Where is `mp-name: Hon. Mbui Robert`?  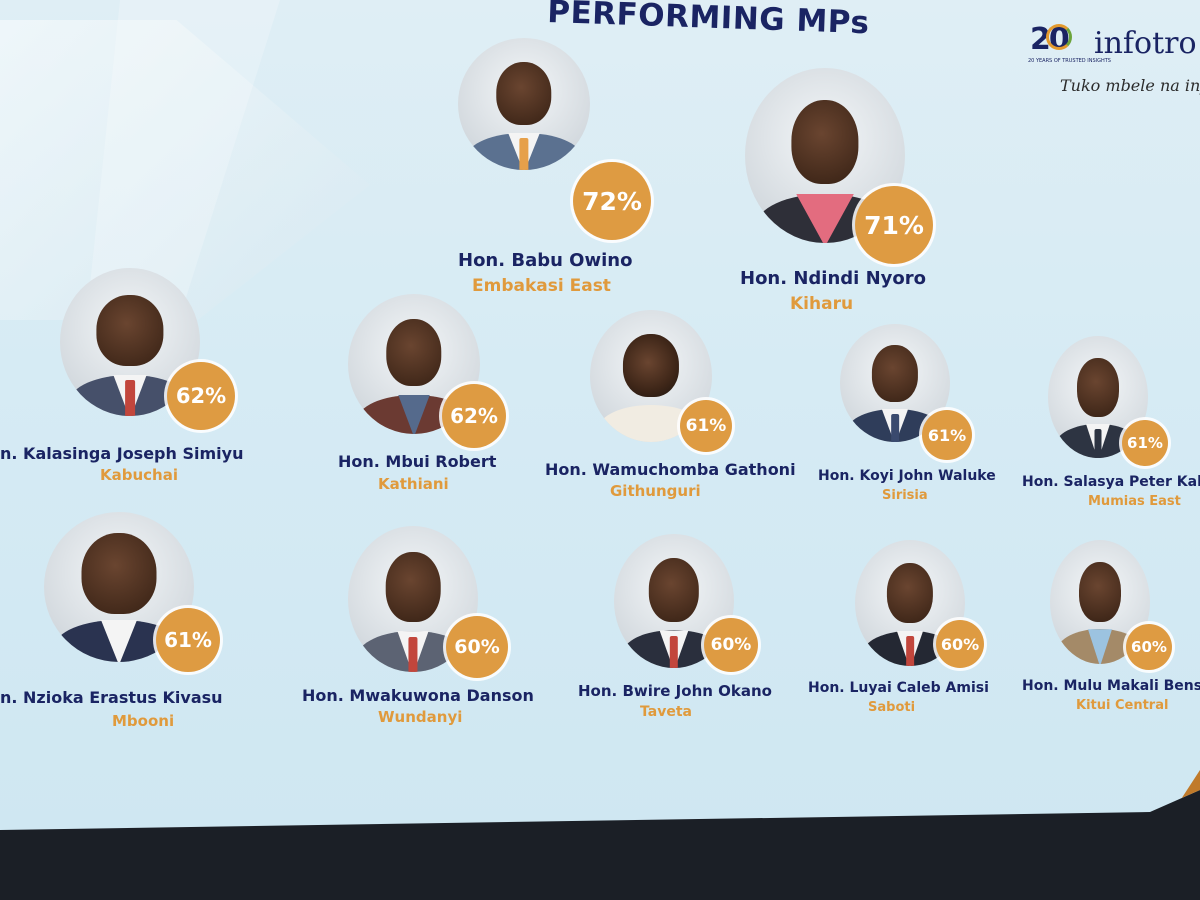
mp-name: Hon. Mbui Robert is located at coordinates (417, 461).